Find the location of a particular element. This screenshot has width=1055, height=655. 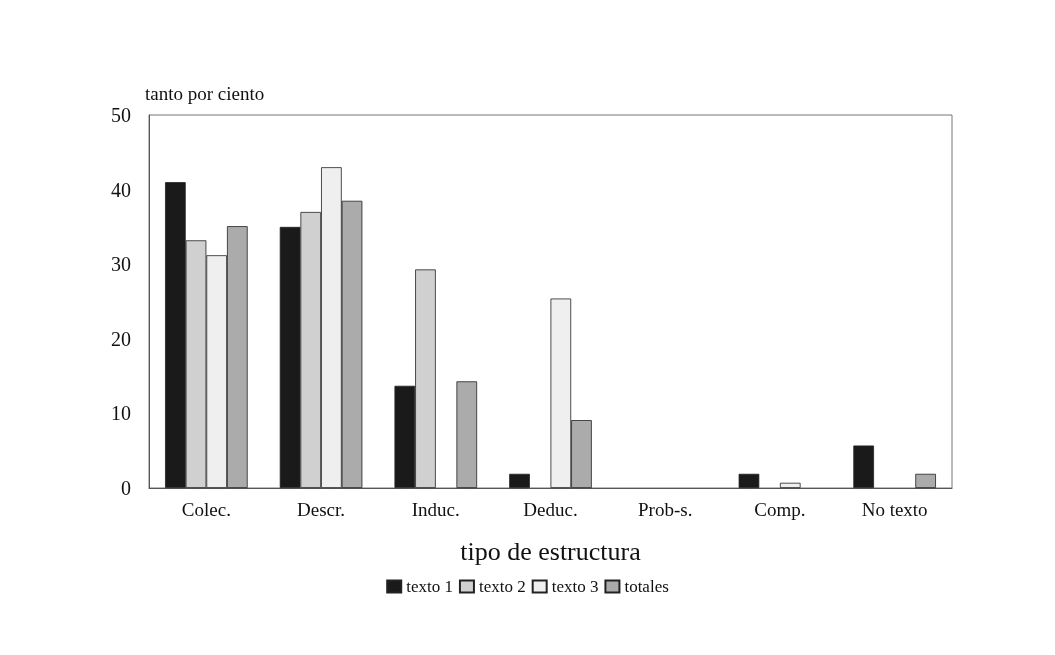

x-axis-title: tipo de estructura is located at coordinates (551, 551).